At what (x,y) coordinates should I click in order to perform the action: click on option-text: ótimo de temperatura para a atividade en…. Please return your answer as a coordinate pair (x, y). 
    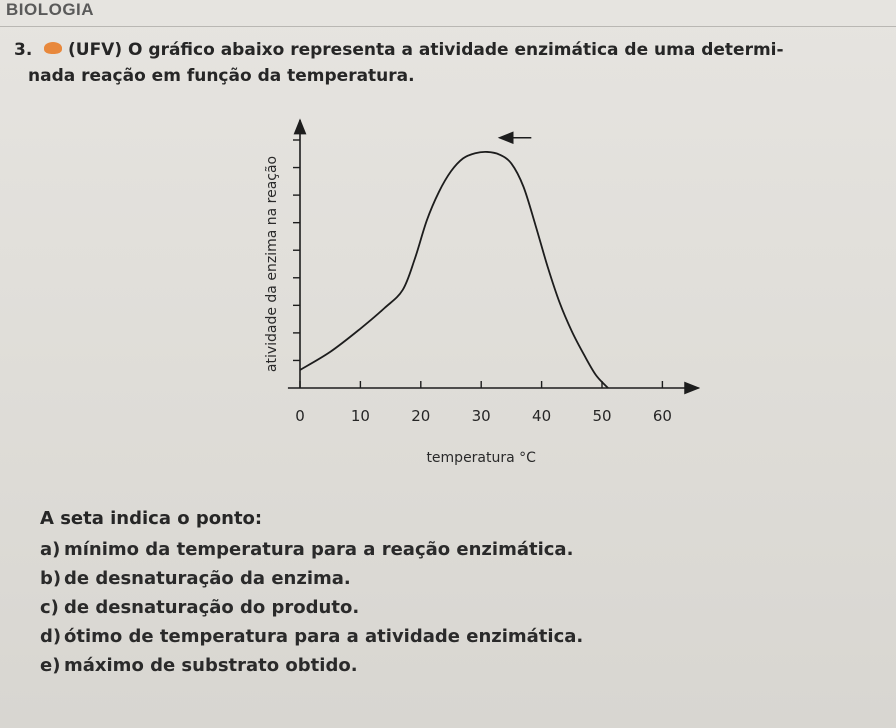
    Looking at the image, I should click on (324, 636).